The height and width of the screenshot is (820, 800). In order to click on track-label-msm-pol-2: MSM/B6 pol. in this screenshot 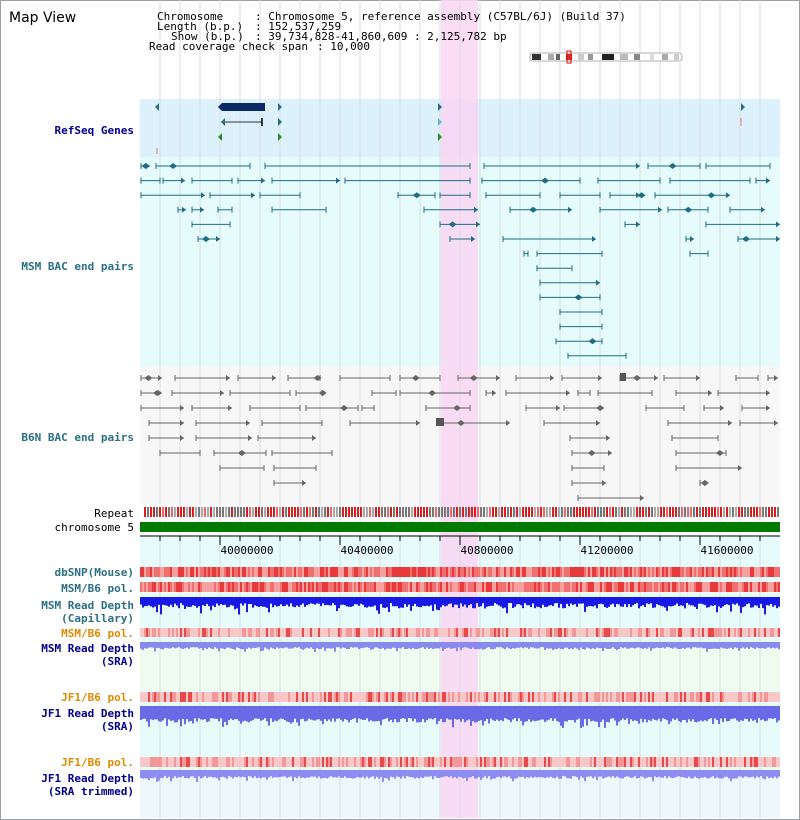, I will do `click(97, 633)`.